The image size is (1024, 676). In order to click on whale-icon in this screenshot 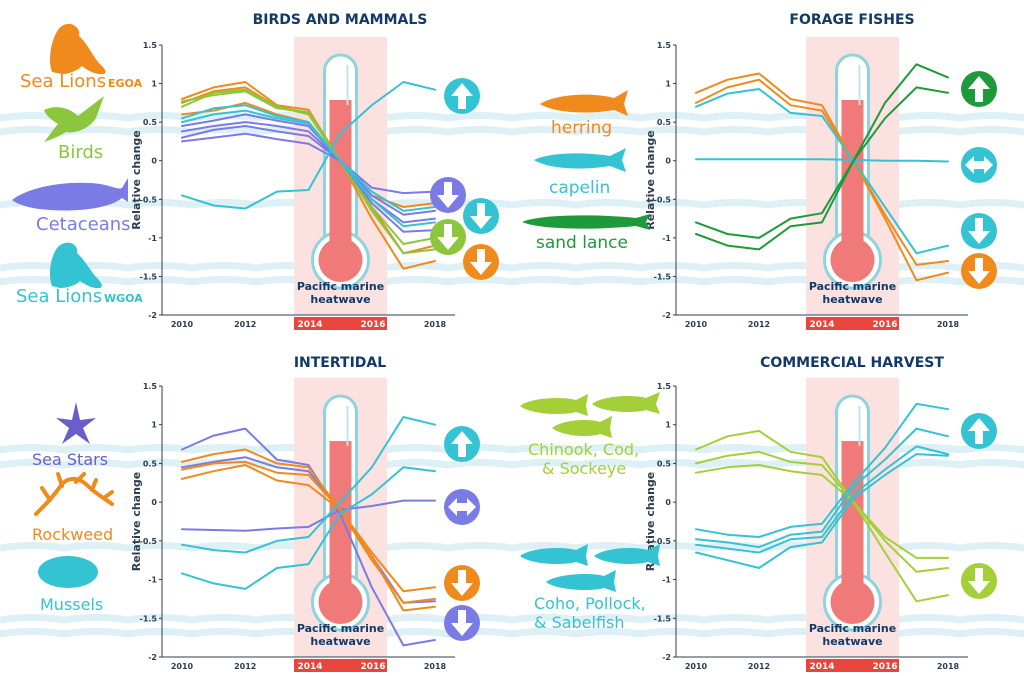, I will do `click(70, 194)`.